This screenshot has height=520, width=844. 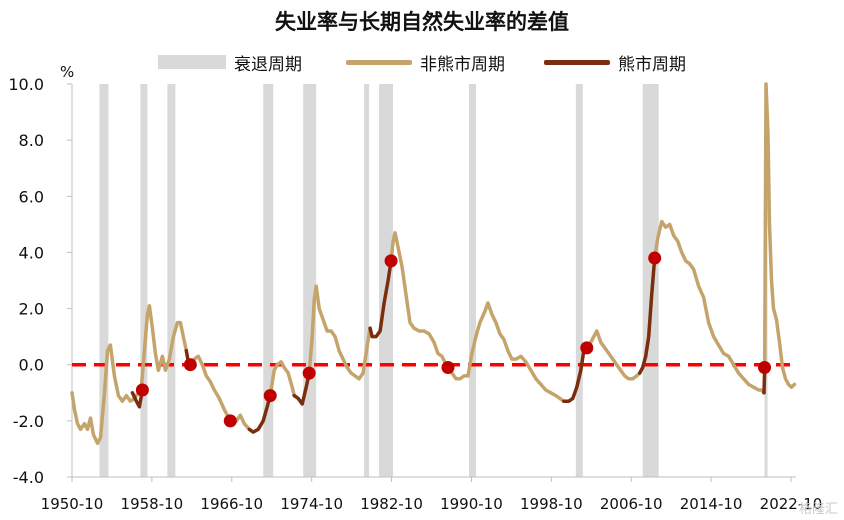 What do you see at coordinates (67, 72) in the screenshot?
I see `y-axis-unit-label: %` at bounding box center [67, 72].